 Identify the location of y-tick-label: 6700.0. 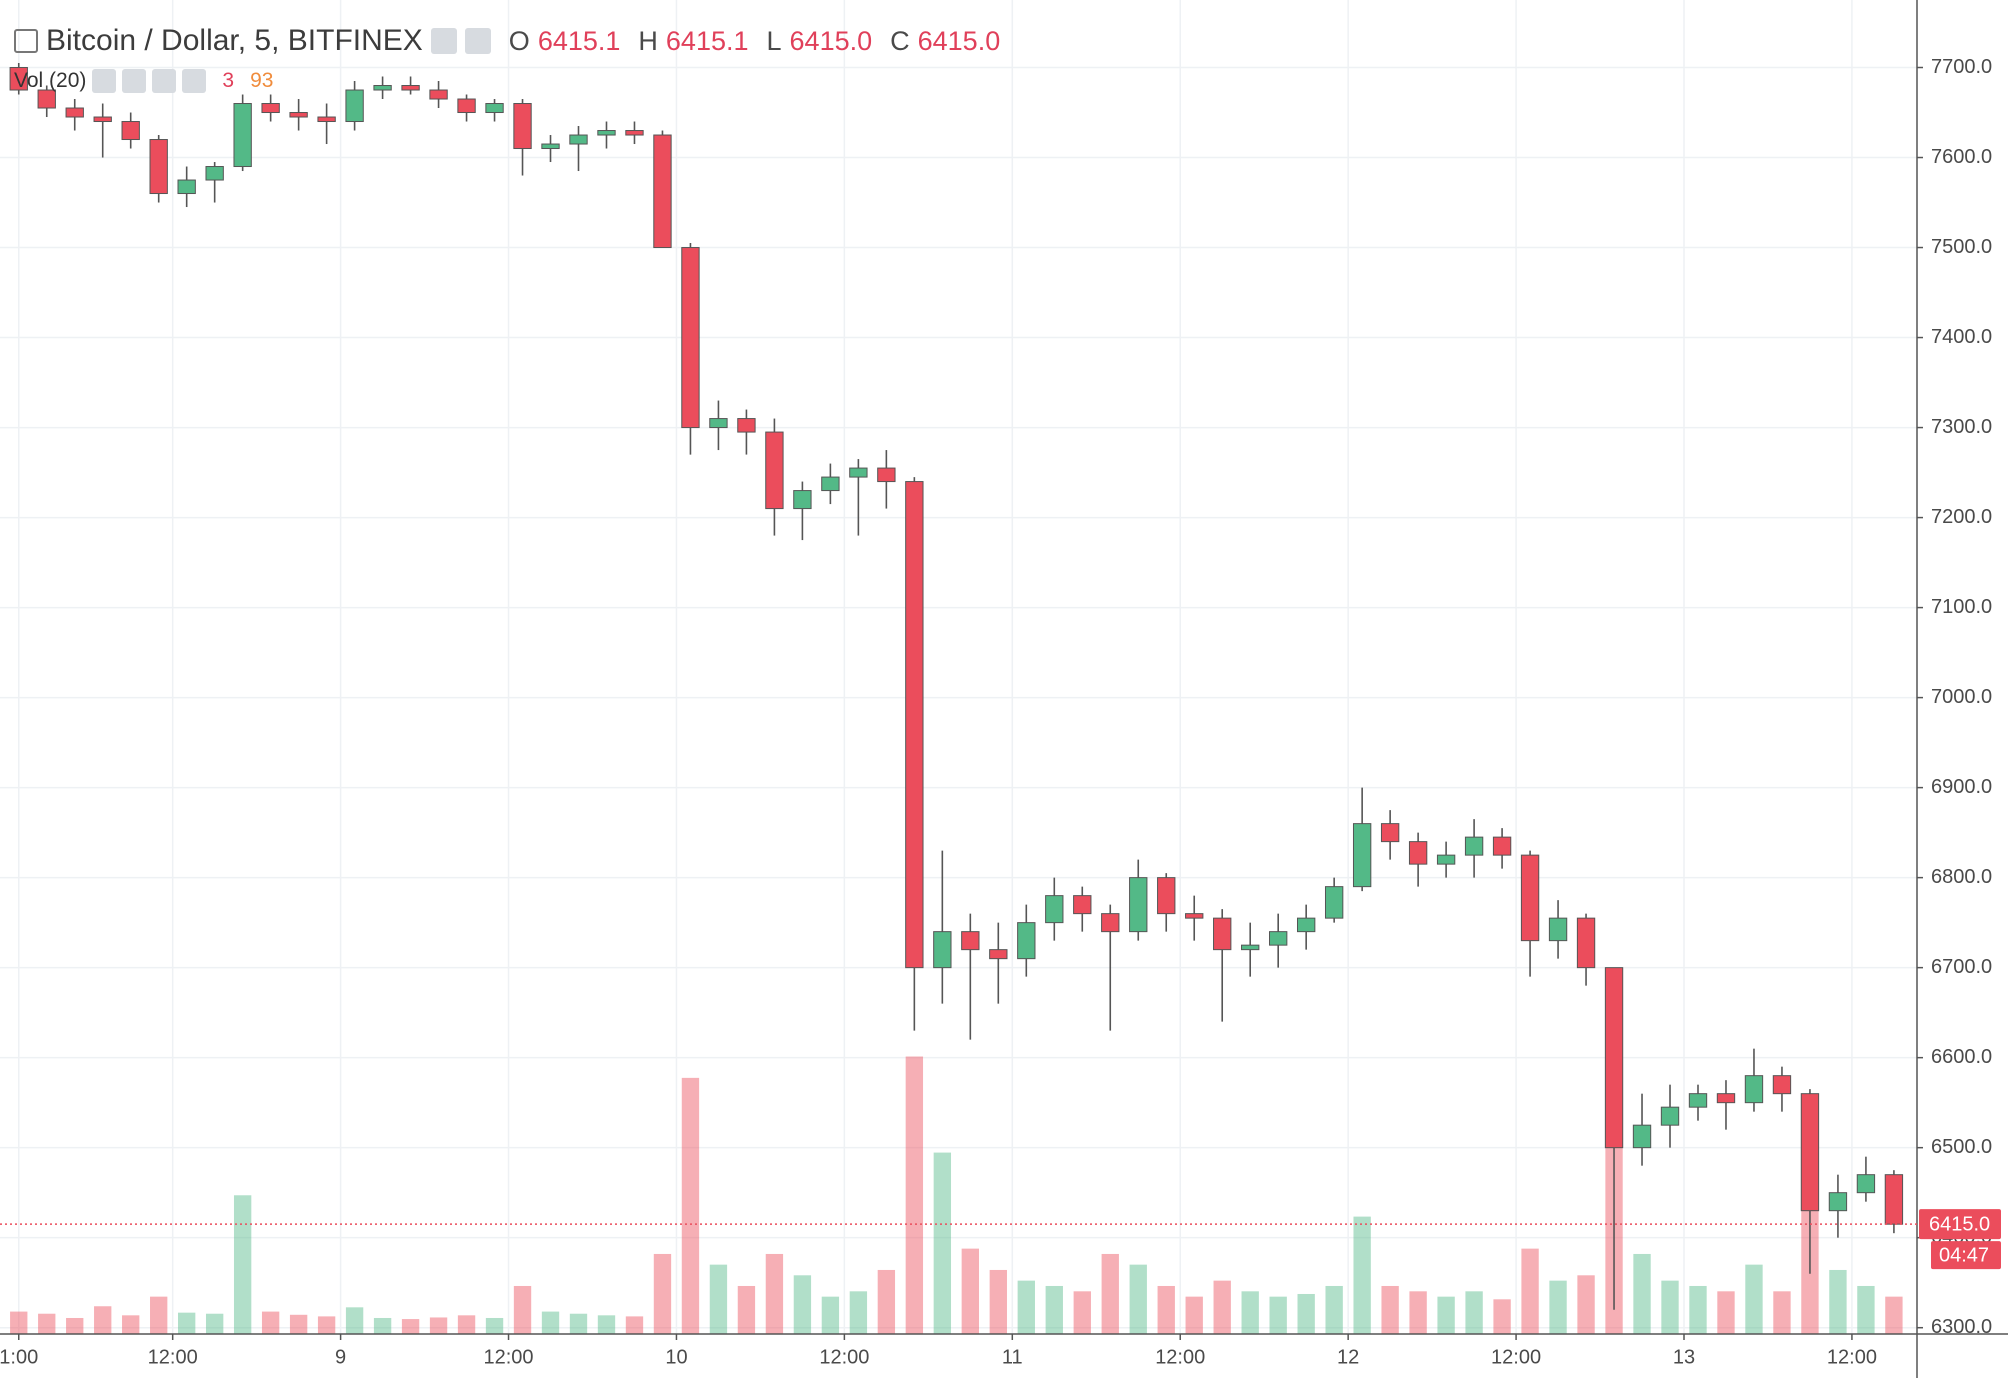
(1961, 967).